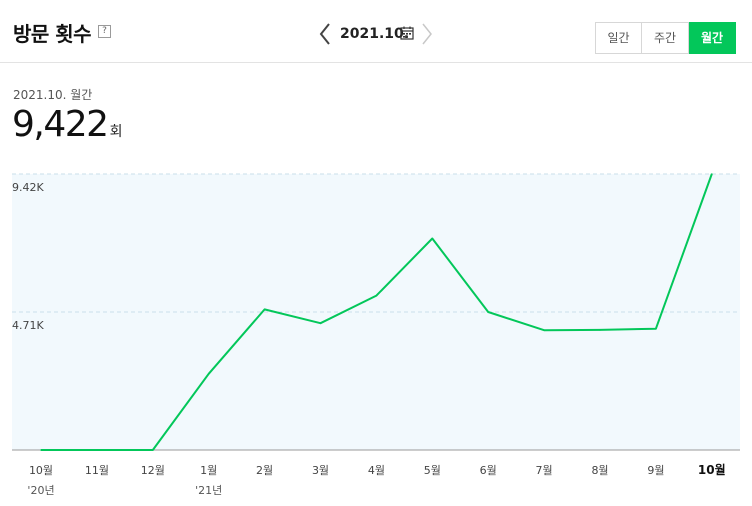 This screenshot has width=752, height=506. I want to click on total-visits: 9,422 회, so click(67, 124).